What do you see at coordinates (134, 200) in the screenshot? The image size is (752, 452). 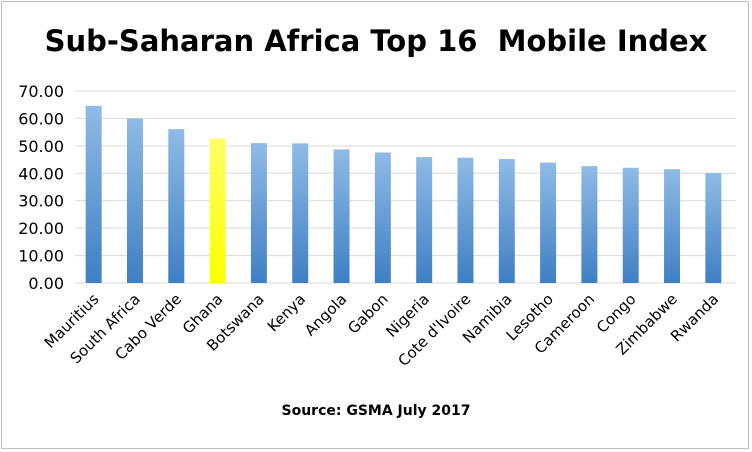 I see `bar-south-africa` at bounding box center [134, 200].